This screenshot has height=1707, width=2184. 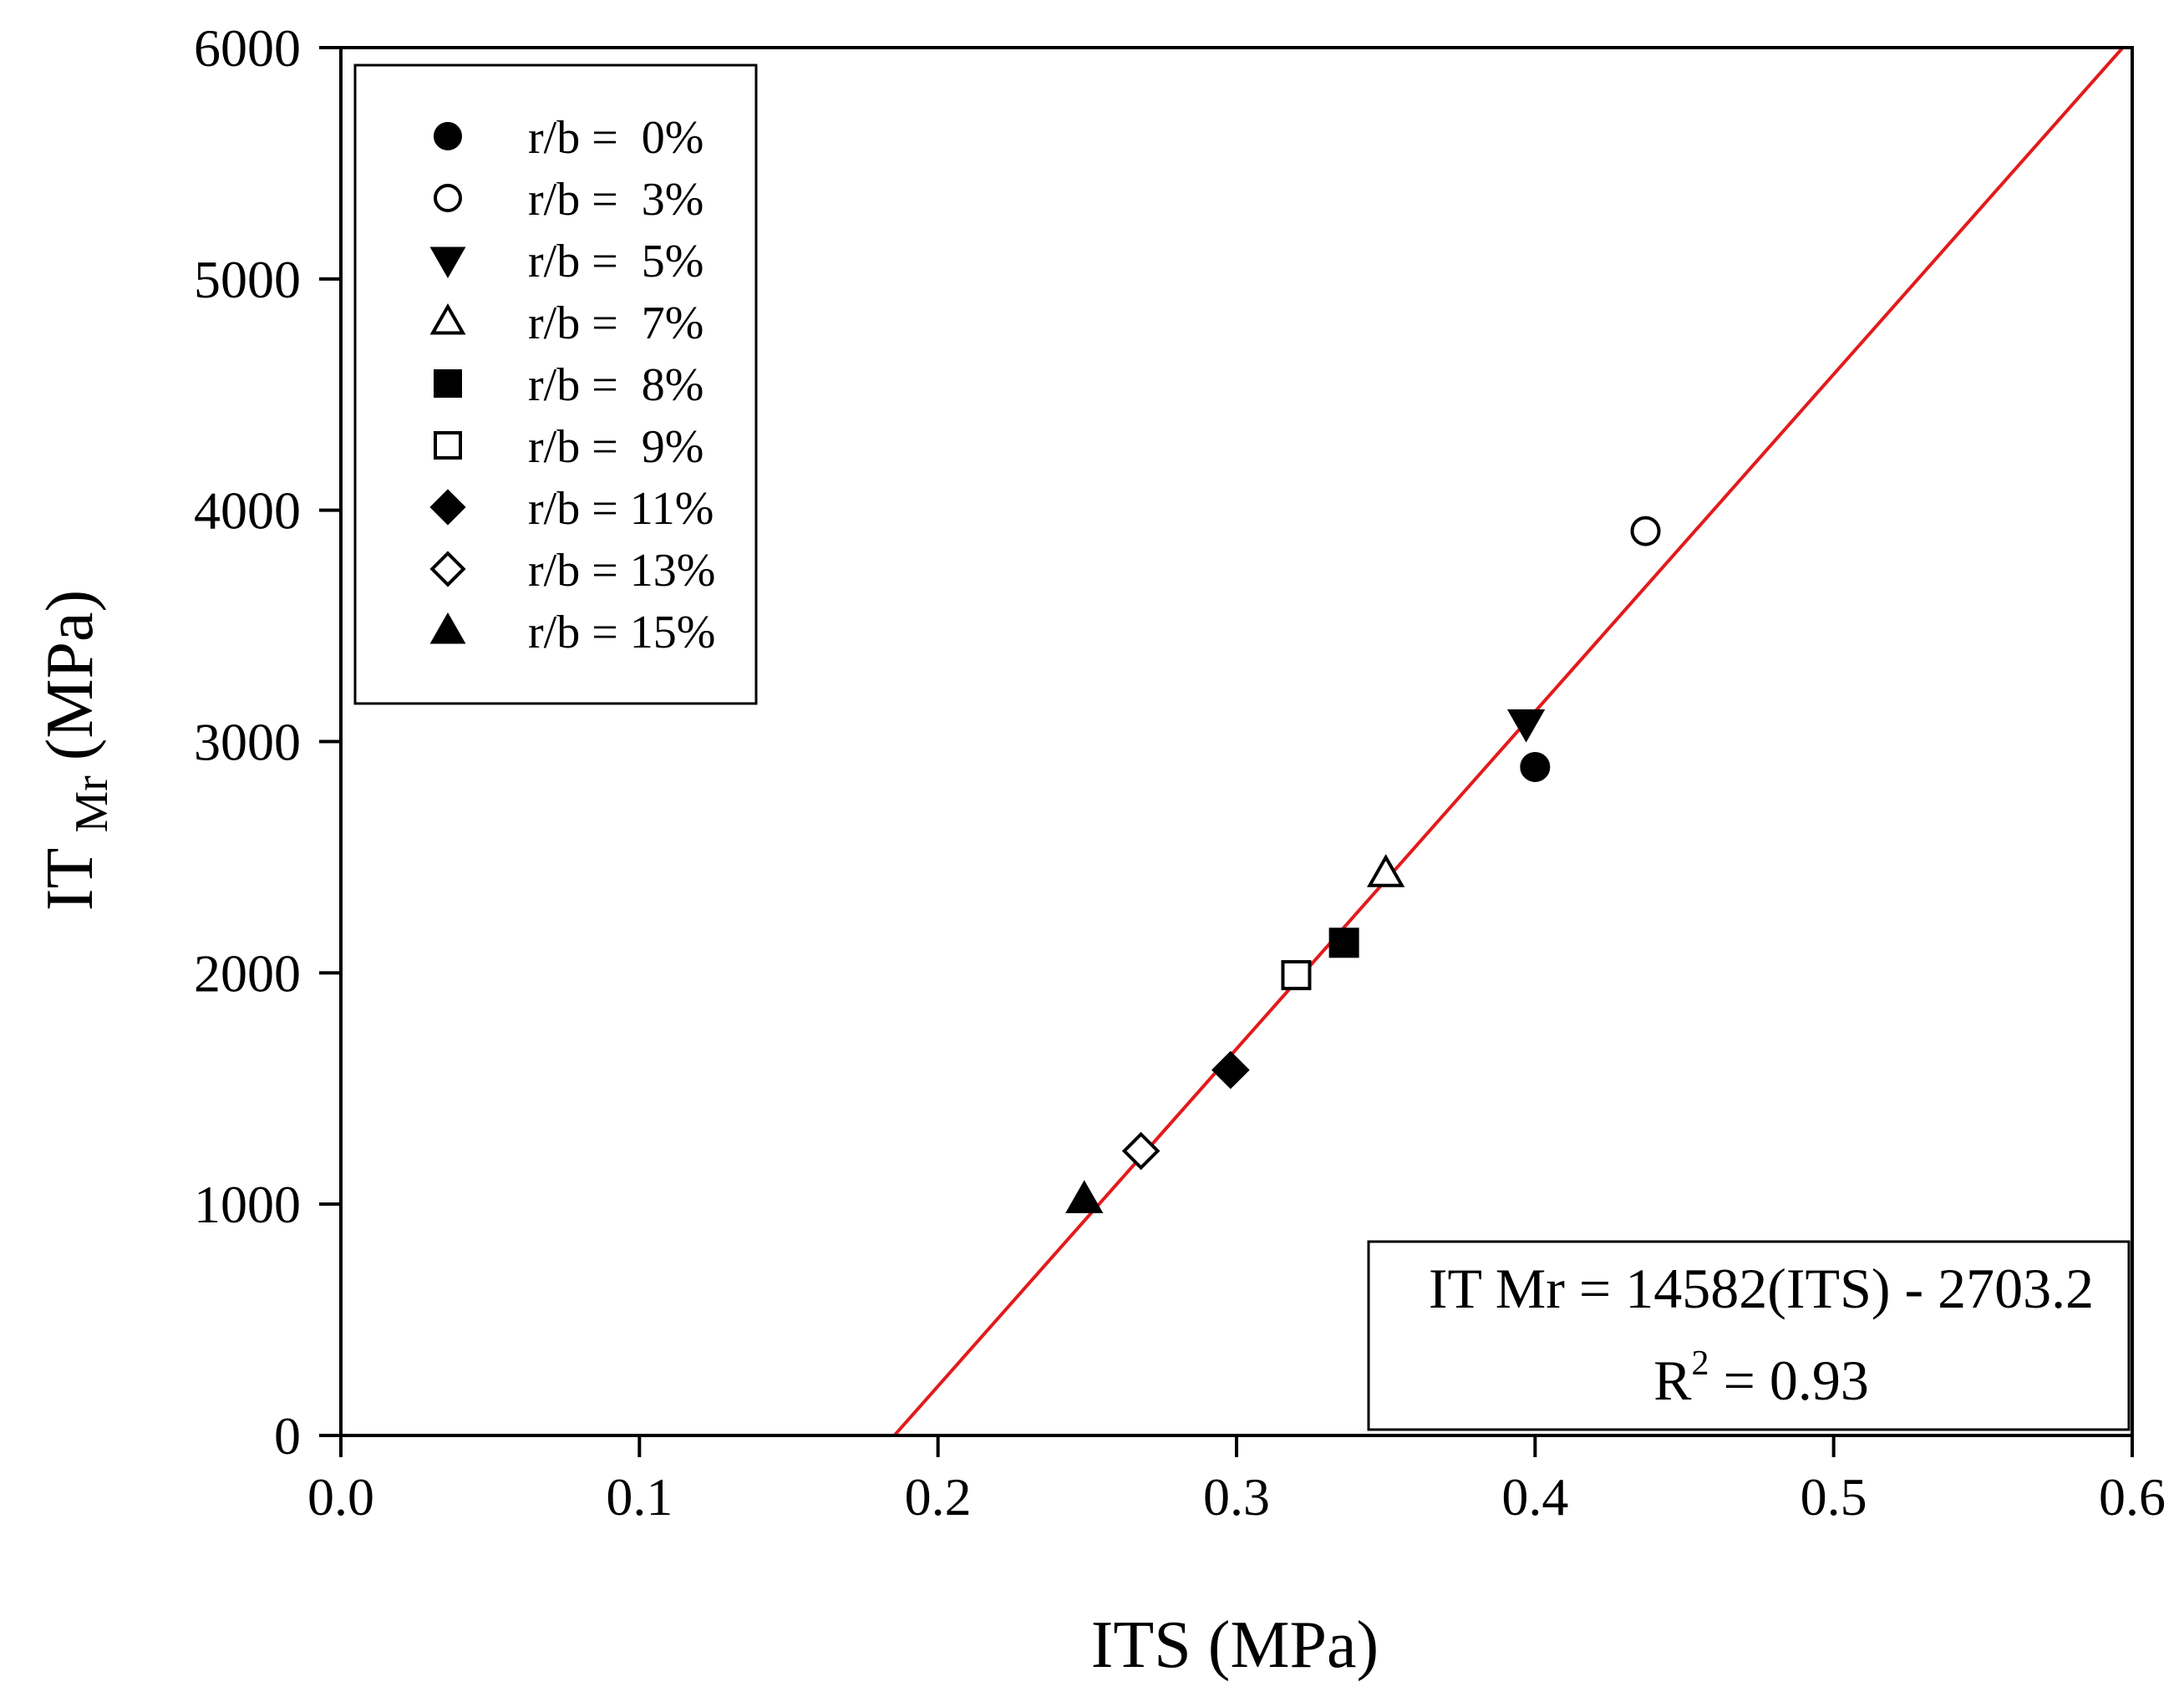 I want to click on x-tick-label: 0.0, so click(x=340, y=1497).